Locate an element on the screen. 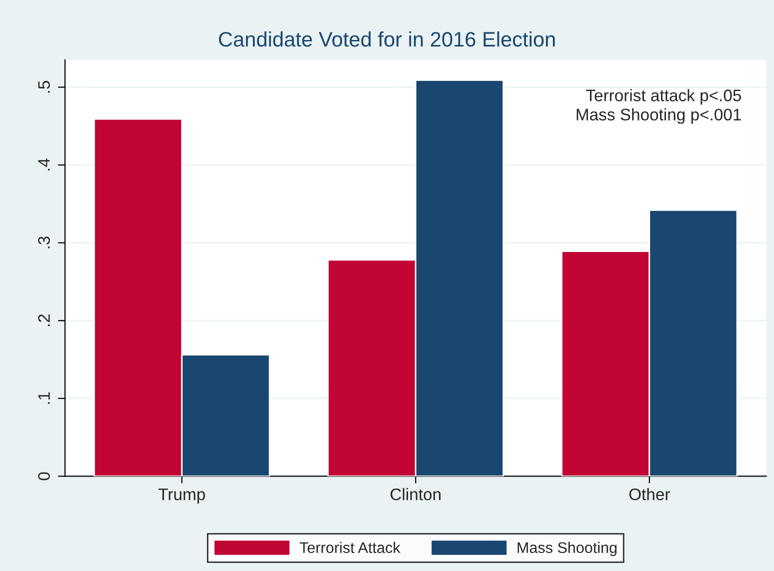  y-tick-label: .1 is located at coordinates (44, 398).